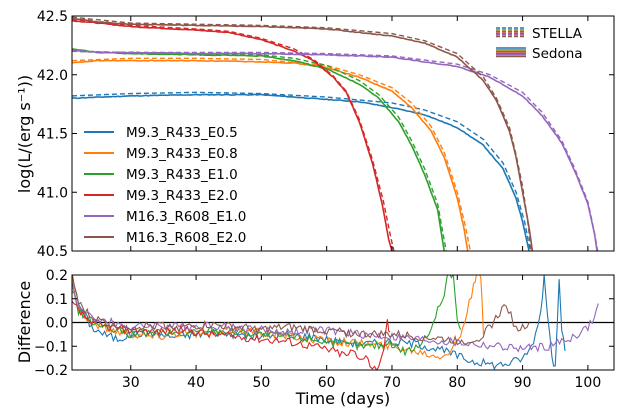 The height and width of the screenshot is (415, 623). I want to click on x-tick-label: 100, so click(588, 383).